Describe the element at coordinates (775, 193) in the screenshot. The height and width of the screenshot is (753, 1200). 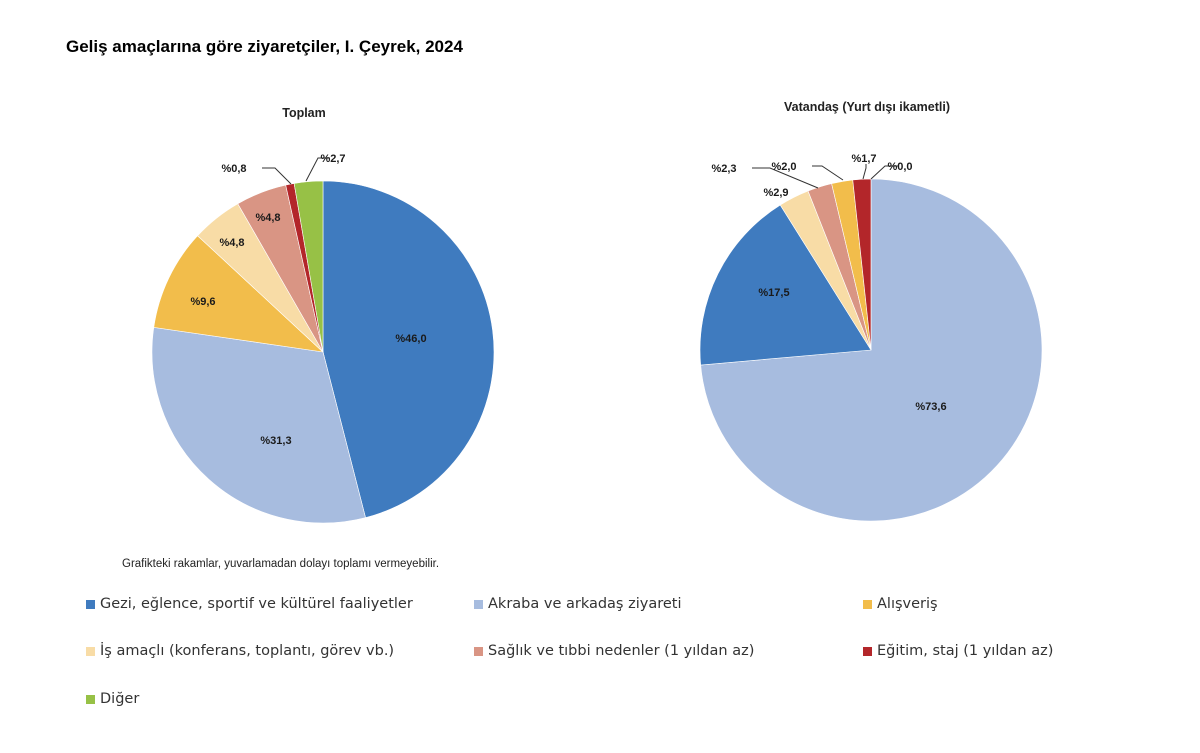
I see `slice-label-is: %2,9` at that location.